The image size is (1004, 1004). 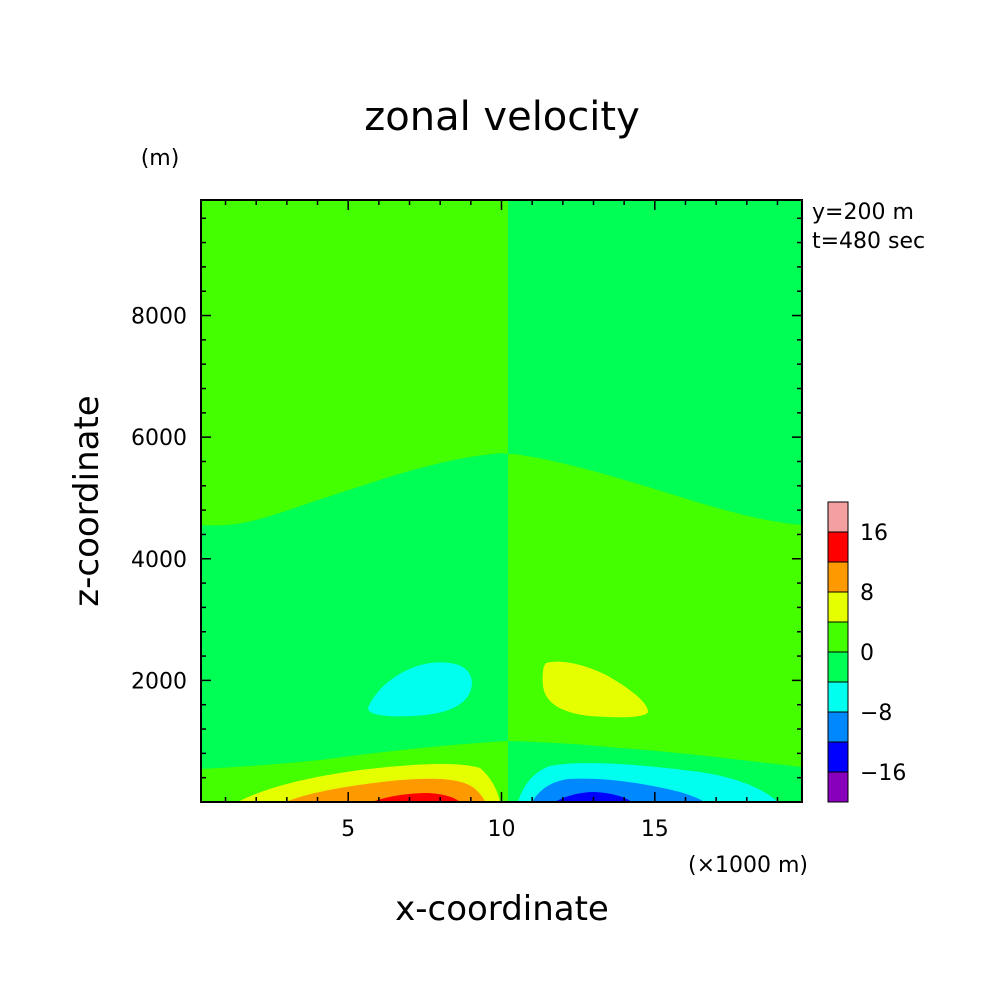 What do you see at coordinates (867, 593) in the screenshot?
I see `colorbar-label: 8` at bounding box center [867, 593].